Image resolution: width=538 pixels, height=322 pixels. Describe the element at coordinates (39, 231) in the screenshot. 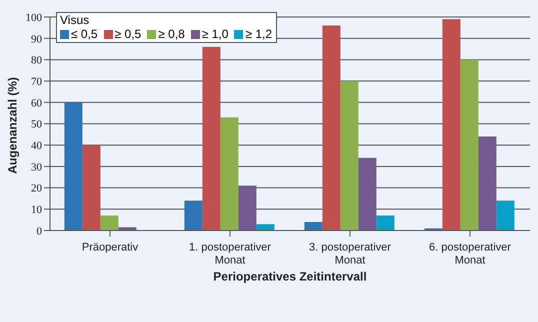

I see `y-tick-label: 0` at that location.